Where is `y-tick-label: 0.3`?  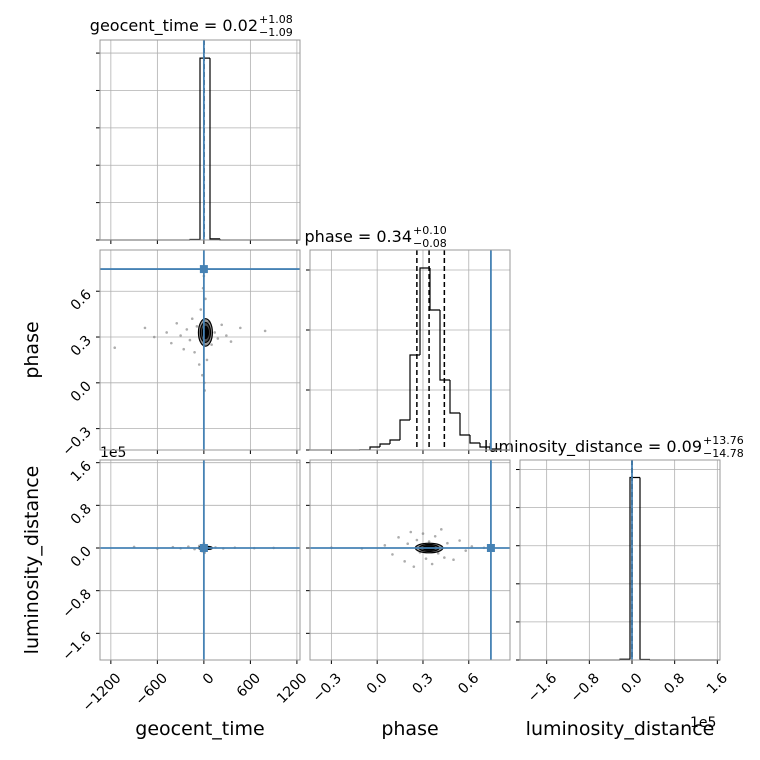
y-tick-label: 0.3 is located at coordinates (81, 346).